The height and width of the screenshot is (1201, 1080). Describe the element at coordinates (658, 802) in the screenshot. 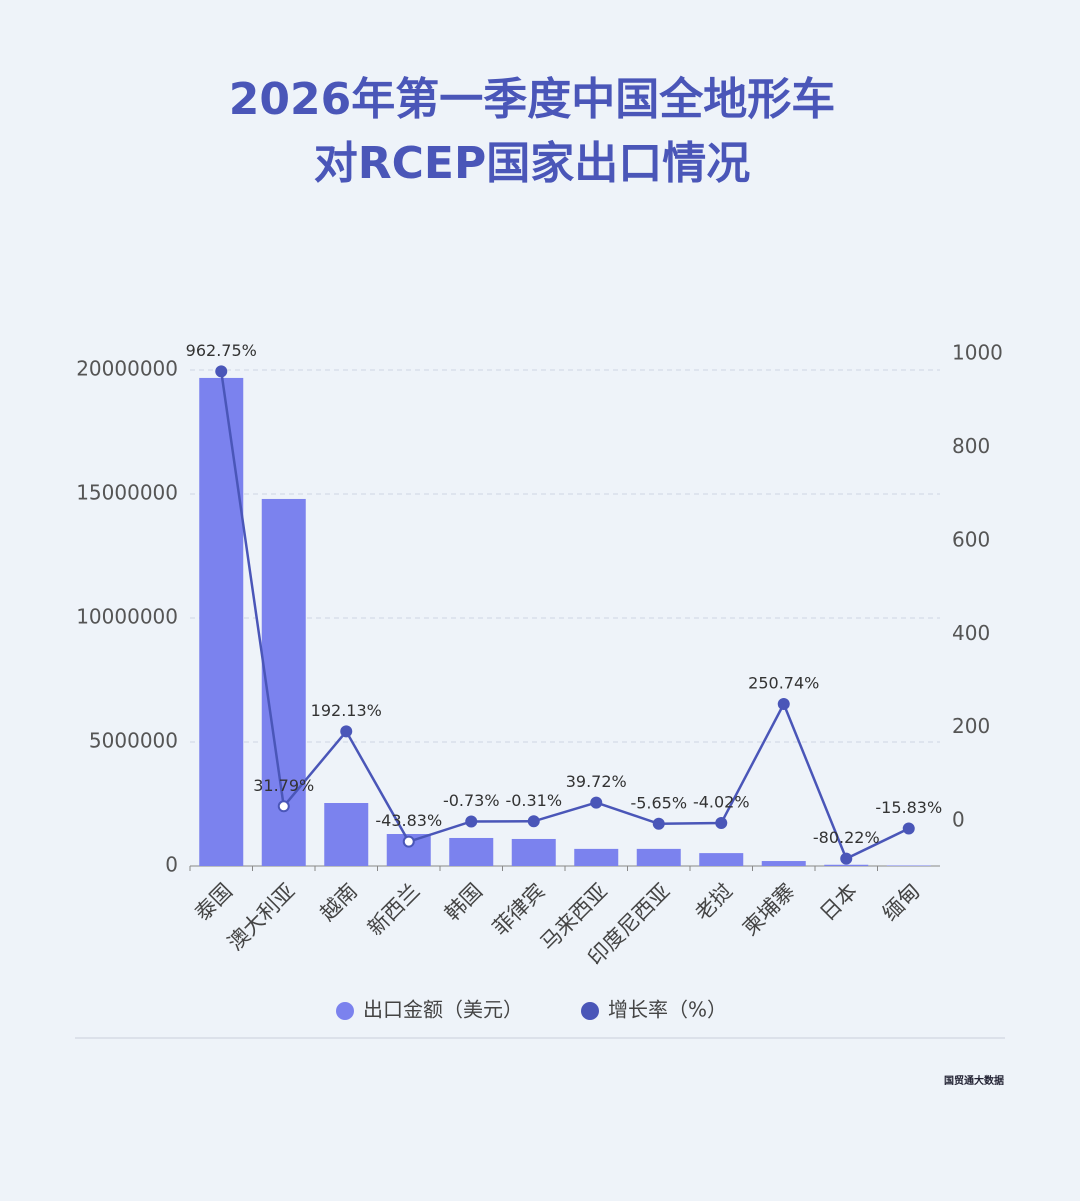

I see `data-label: -5.65%` at that location.